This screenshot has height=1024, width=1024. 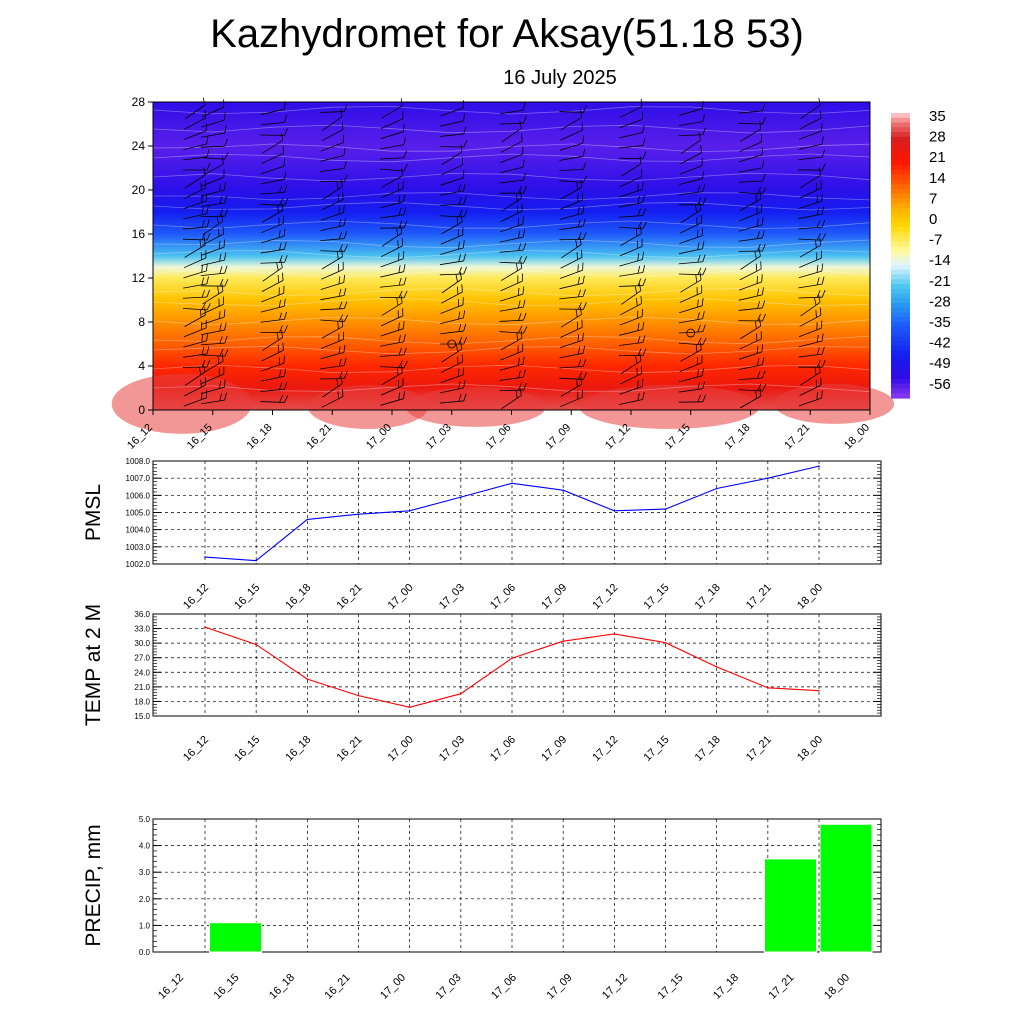 I want to click on surface-warm-patch, so click(x=834, y=403).